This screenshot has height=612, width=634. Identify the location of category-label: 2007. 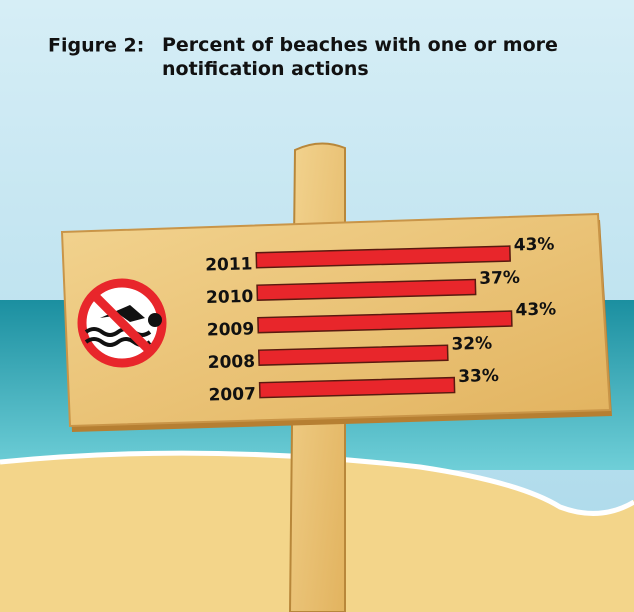
(232, 394).